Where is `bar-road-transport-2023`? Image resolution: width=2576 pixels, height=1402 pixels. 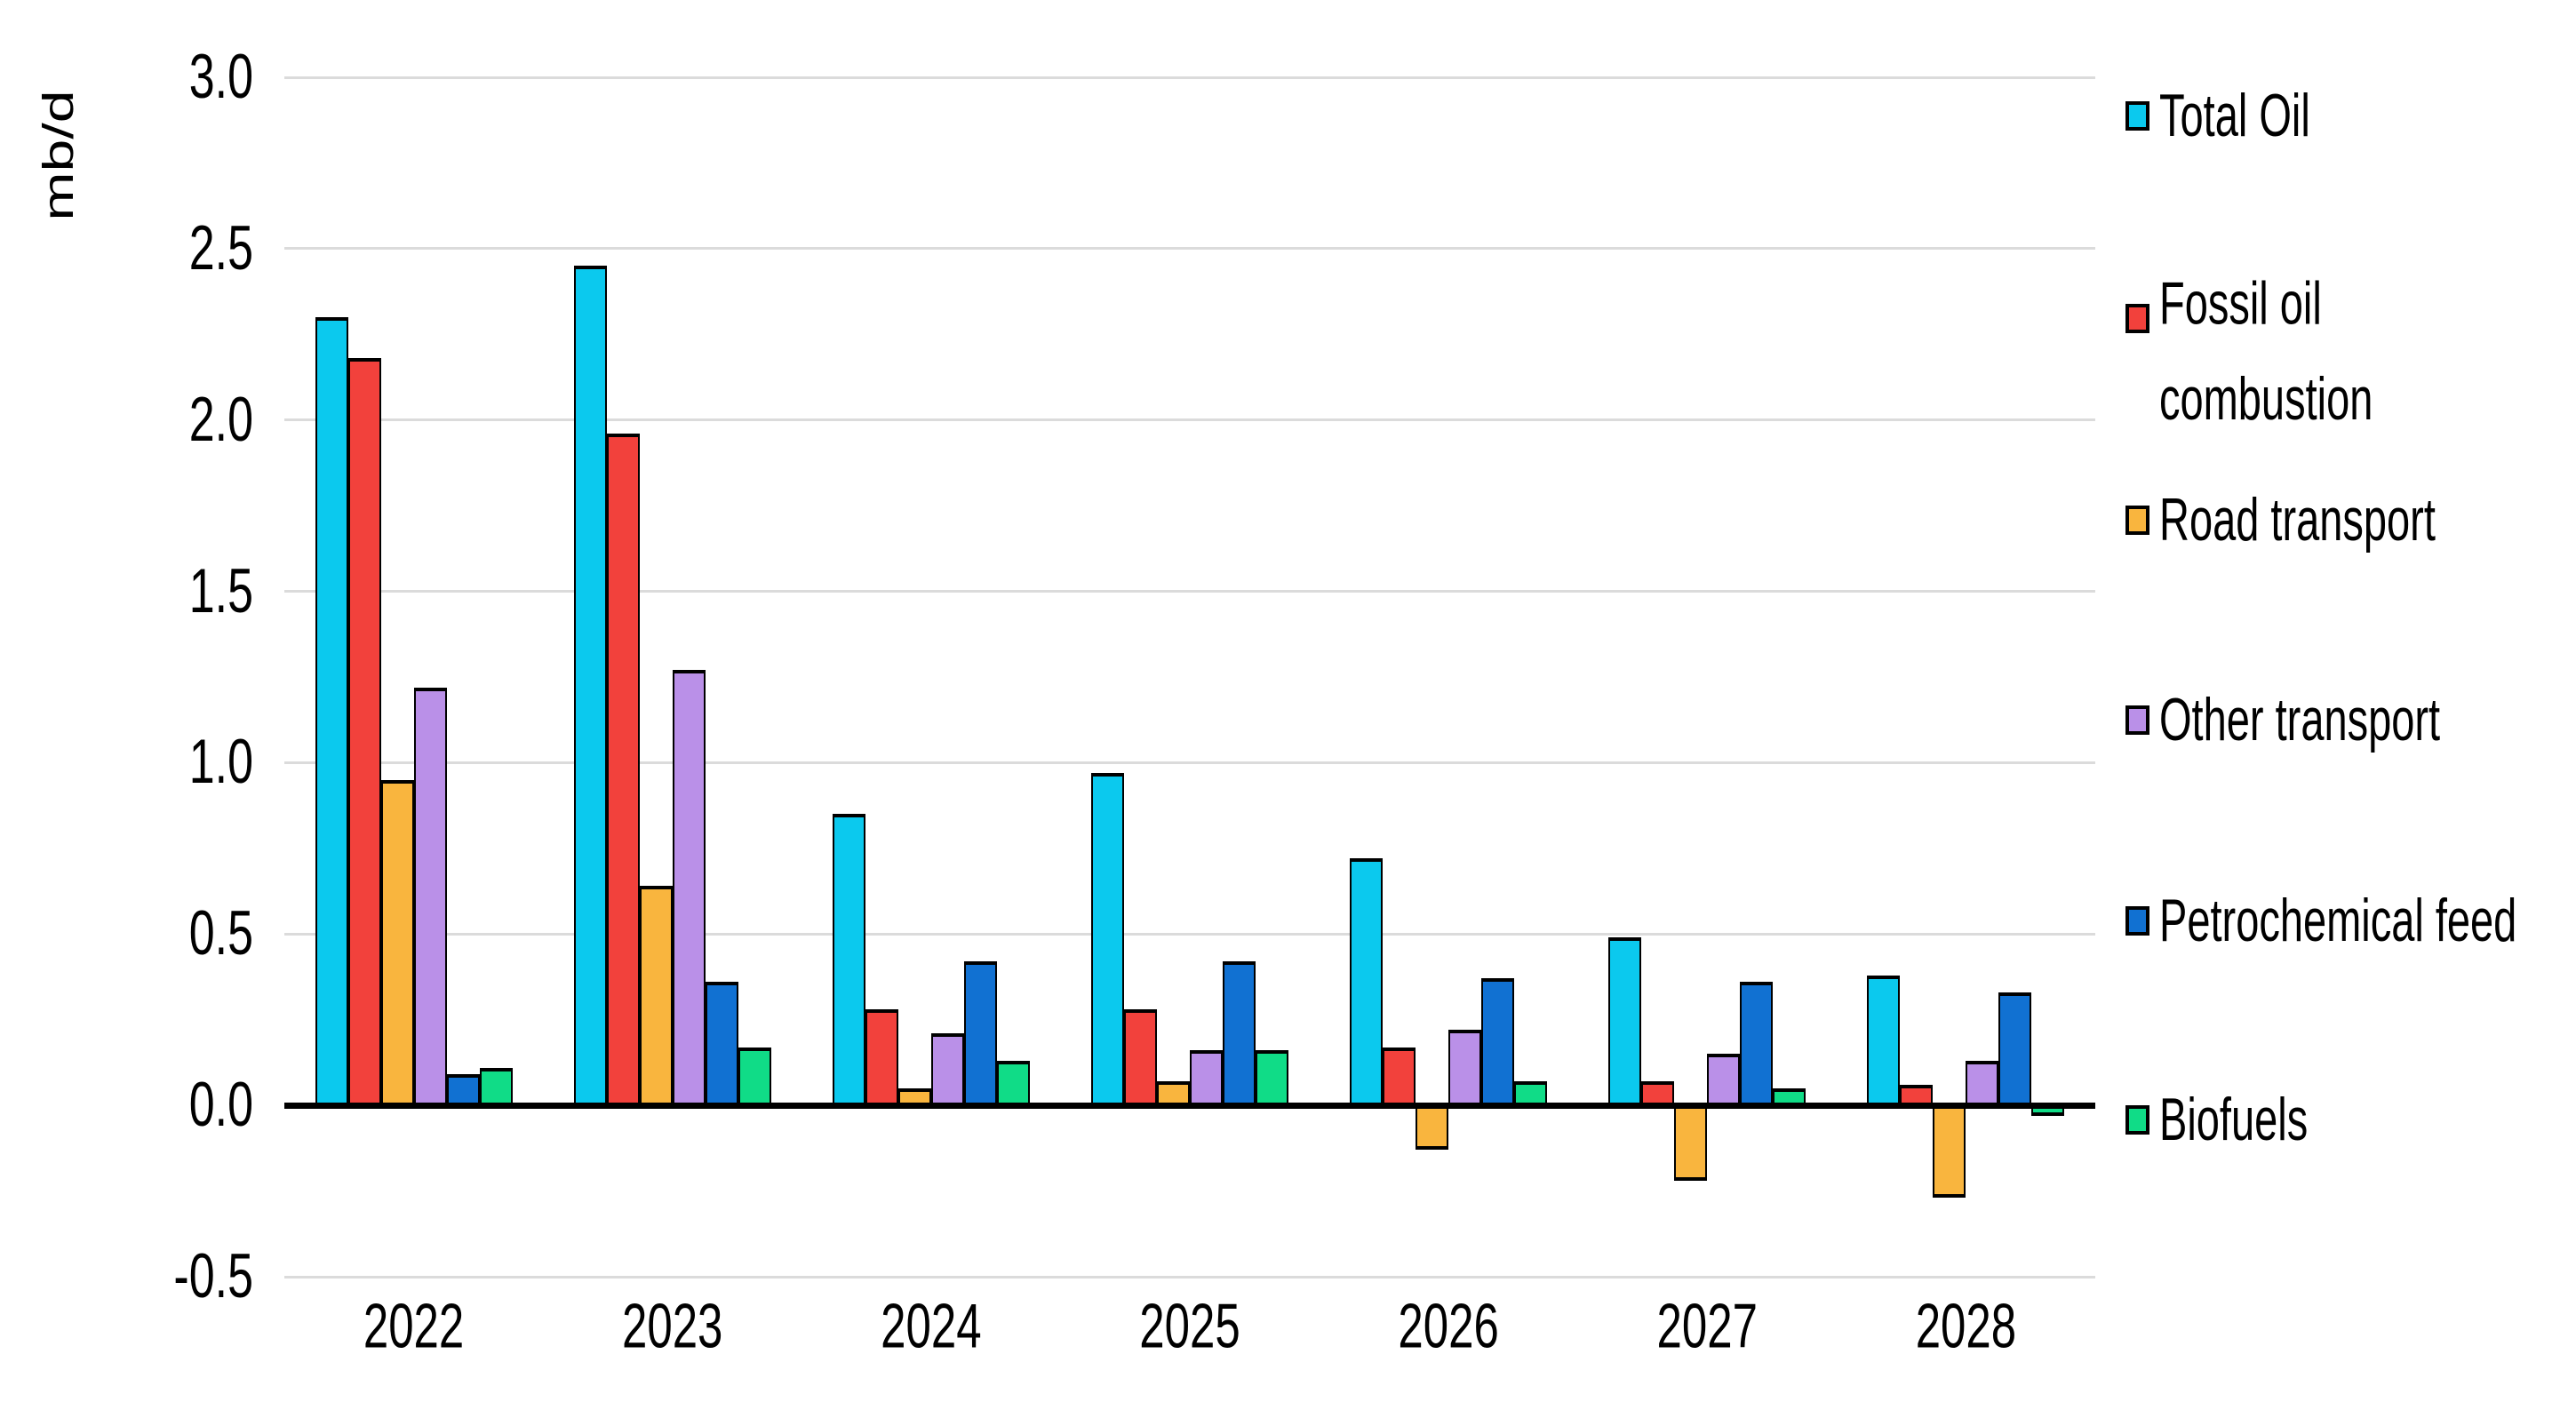 bar-road-transport-2023 is located at coordinates (656, 996).